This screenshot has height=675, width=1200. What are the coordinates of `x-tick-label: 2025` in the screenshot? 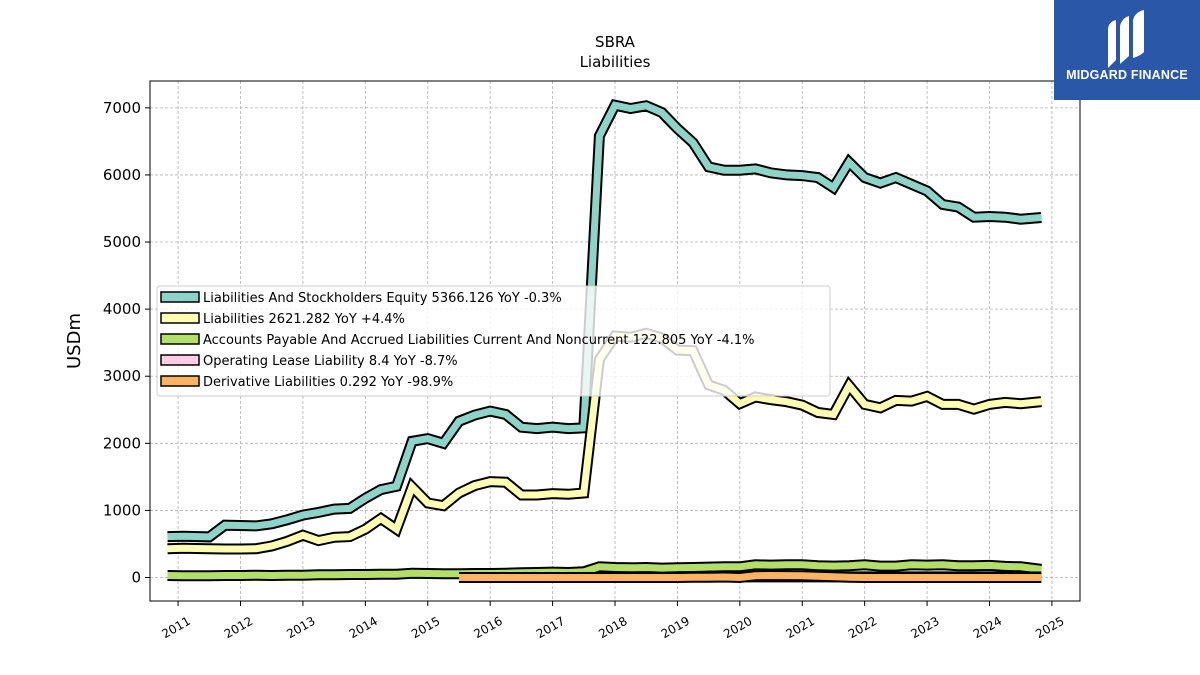 It's located at (1049, 627).